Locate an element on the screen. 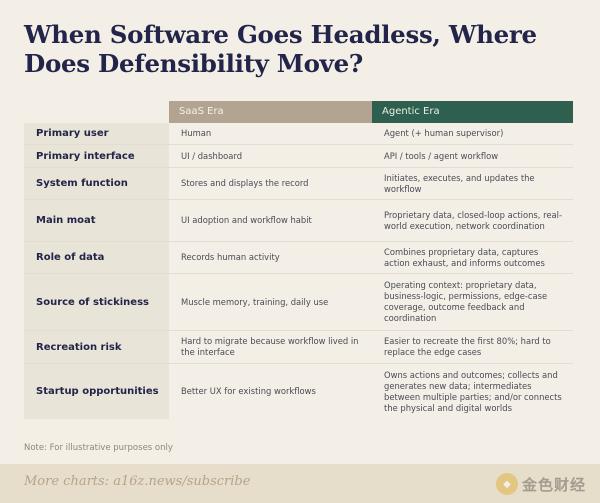  row-label: Source of stickiness is located at coordinates (96, 302).